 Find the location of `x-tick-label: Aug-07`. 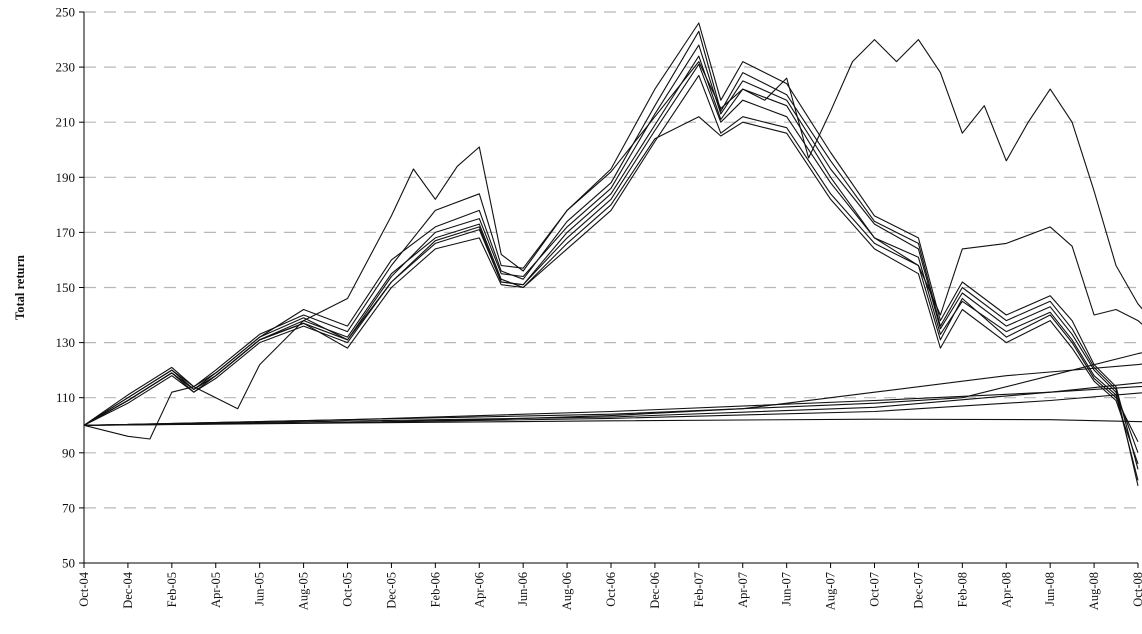

x-tick-label: Aug-07 is located at coordinates (831, 591).